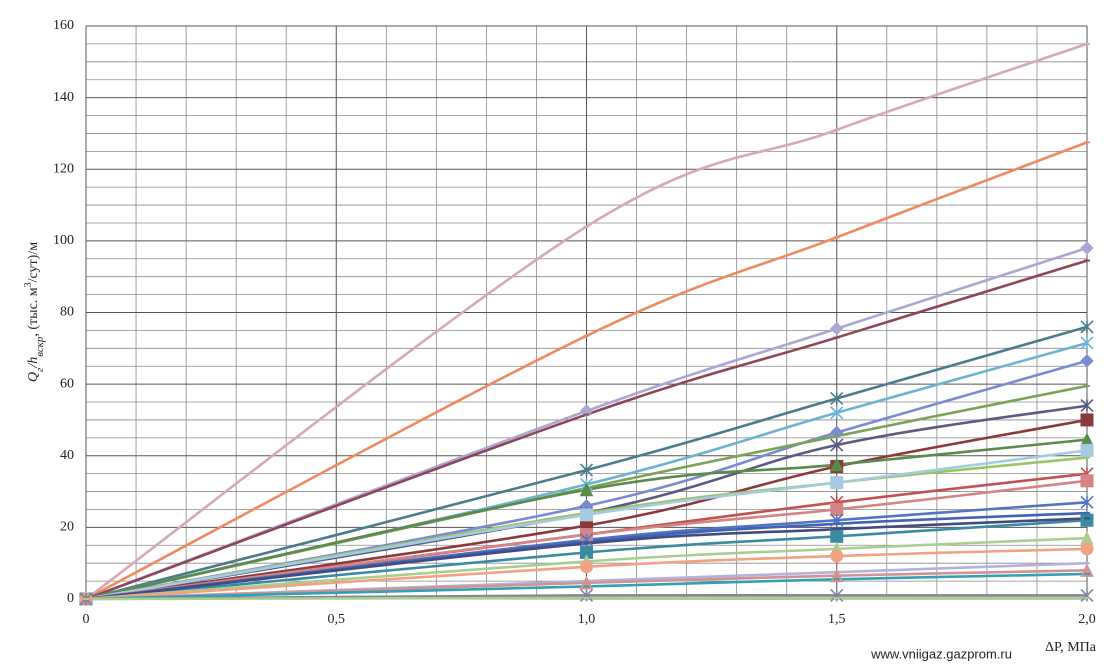 The width and height of the screenshot is (1106, 669). I want to click on y-axis-label-part: Q, so click(33, 377).